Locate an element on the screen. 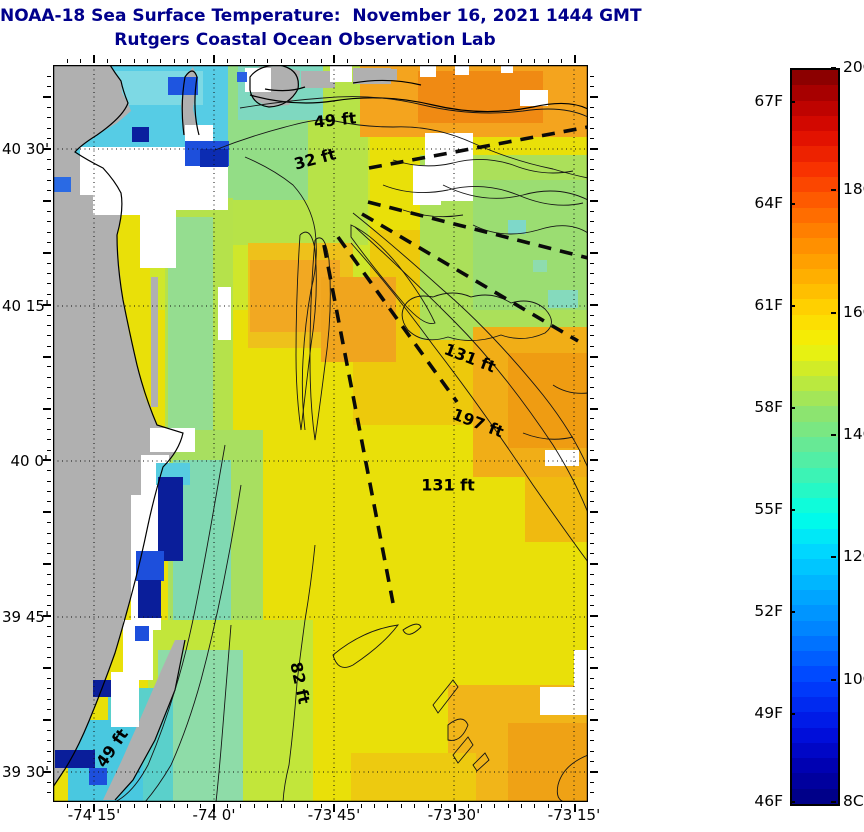  contour-82ft-loops is located at coordinates (377, 645).